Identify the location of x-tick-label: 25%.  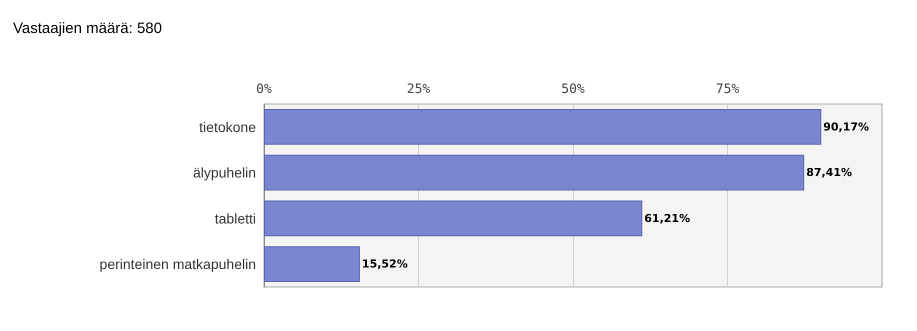
(418, 89).